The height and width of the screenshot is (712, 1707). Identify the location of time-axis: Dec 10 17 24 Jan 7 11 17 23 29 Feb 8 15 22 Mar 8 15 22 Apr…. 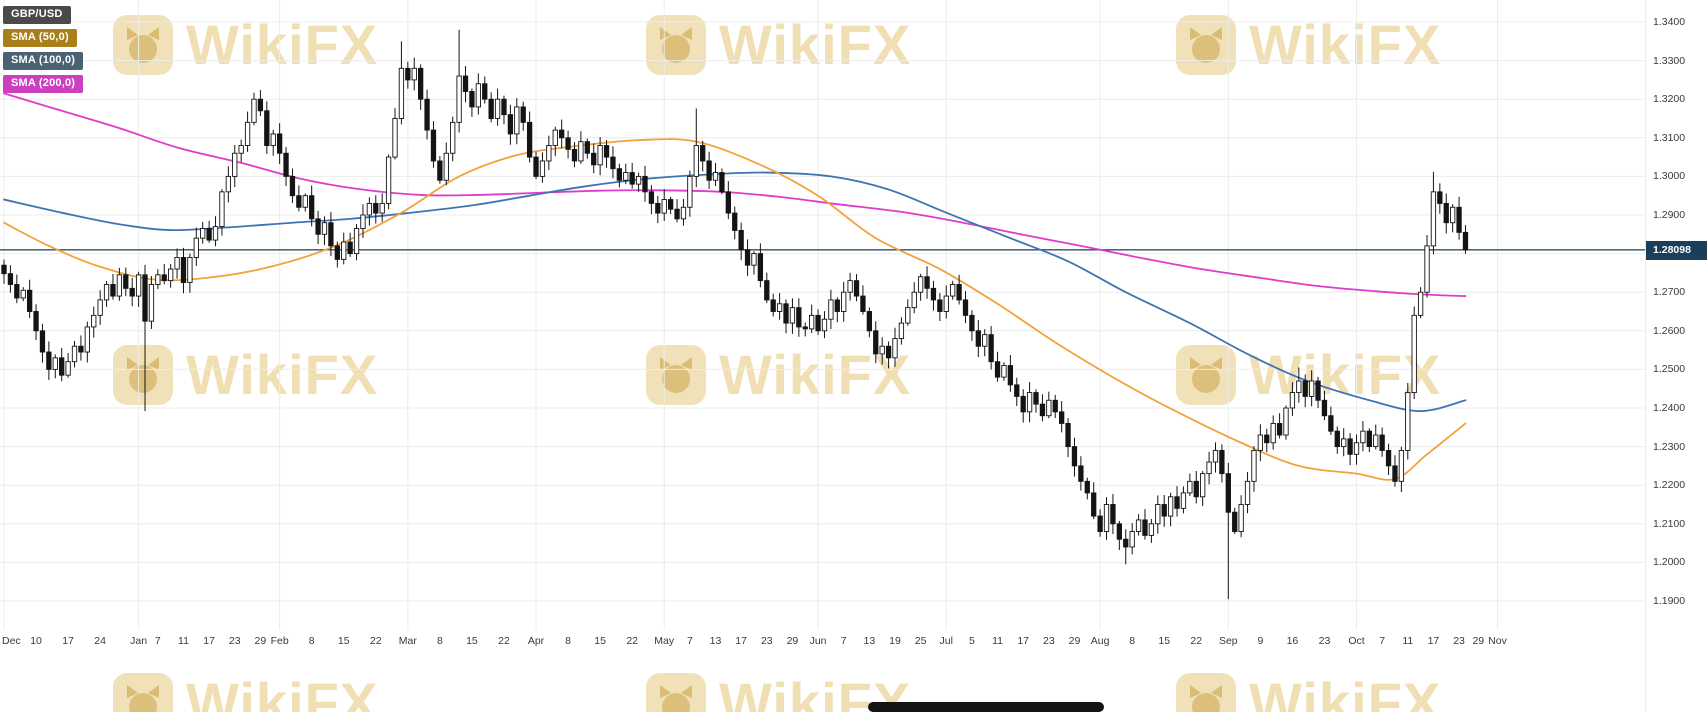
(822, 644).